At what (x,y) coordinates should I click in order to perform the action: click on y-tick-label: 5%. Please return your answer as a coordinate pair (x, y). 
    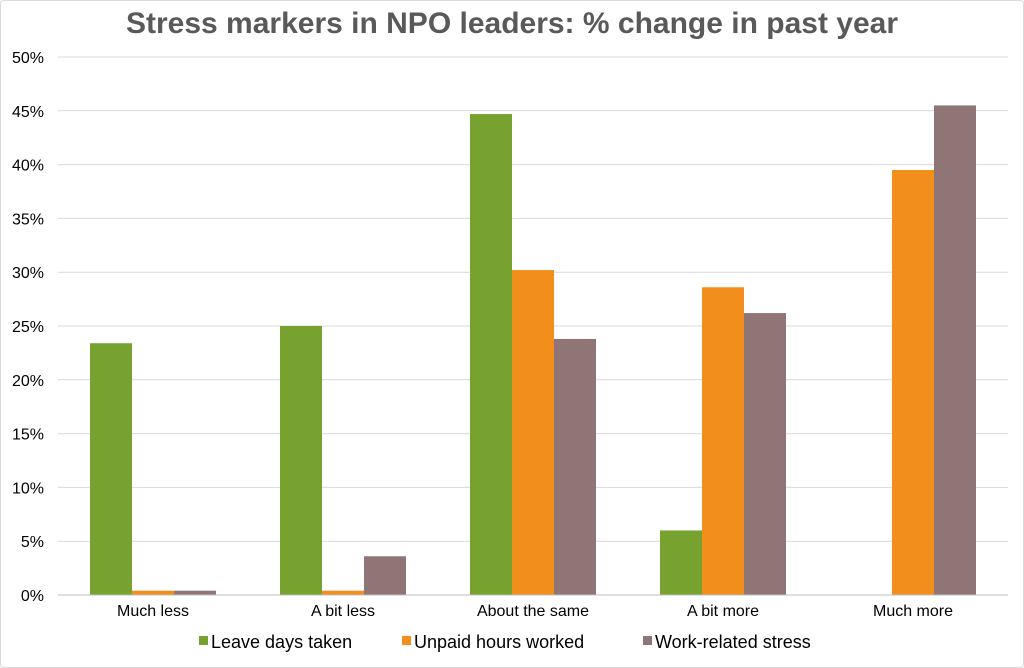
    Looking at the image, I should click on (32, 542).